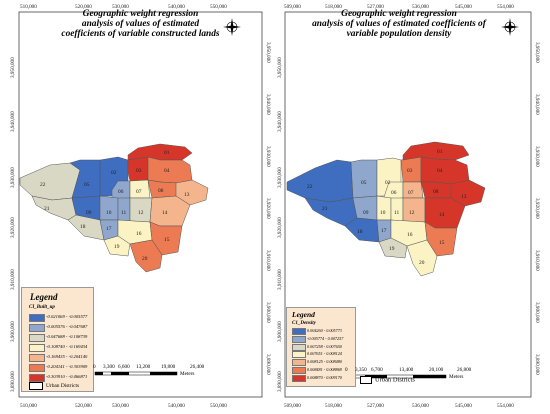  I want to click on left-district-map, so click(114, 208).